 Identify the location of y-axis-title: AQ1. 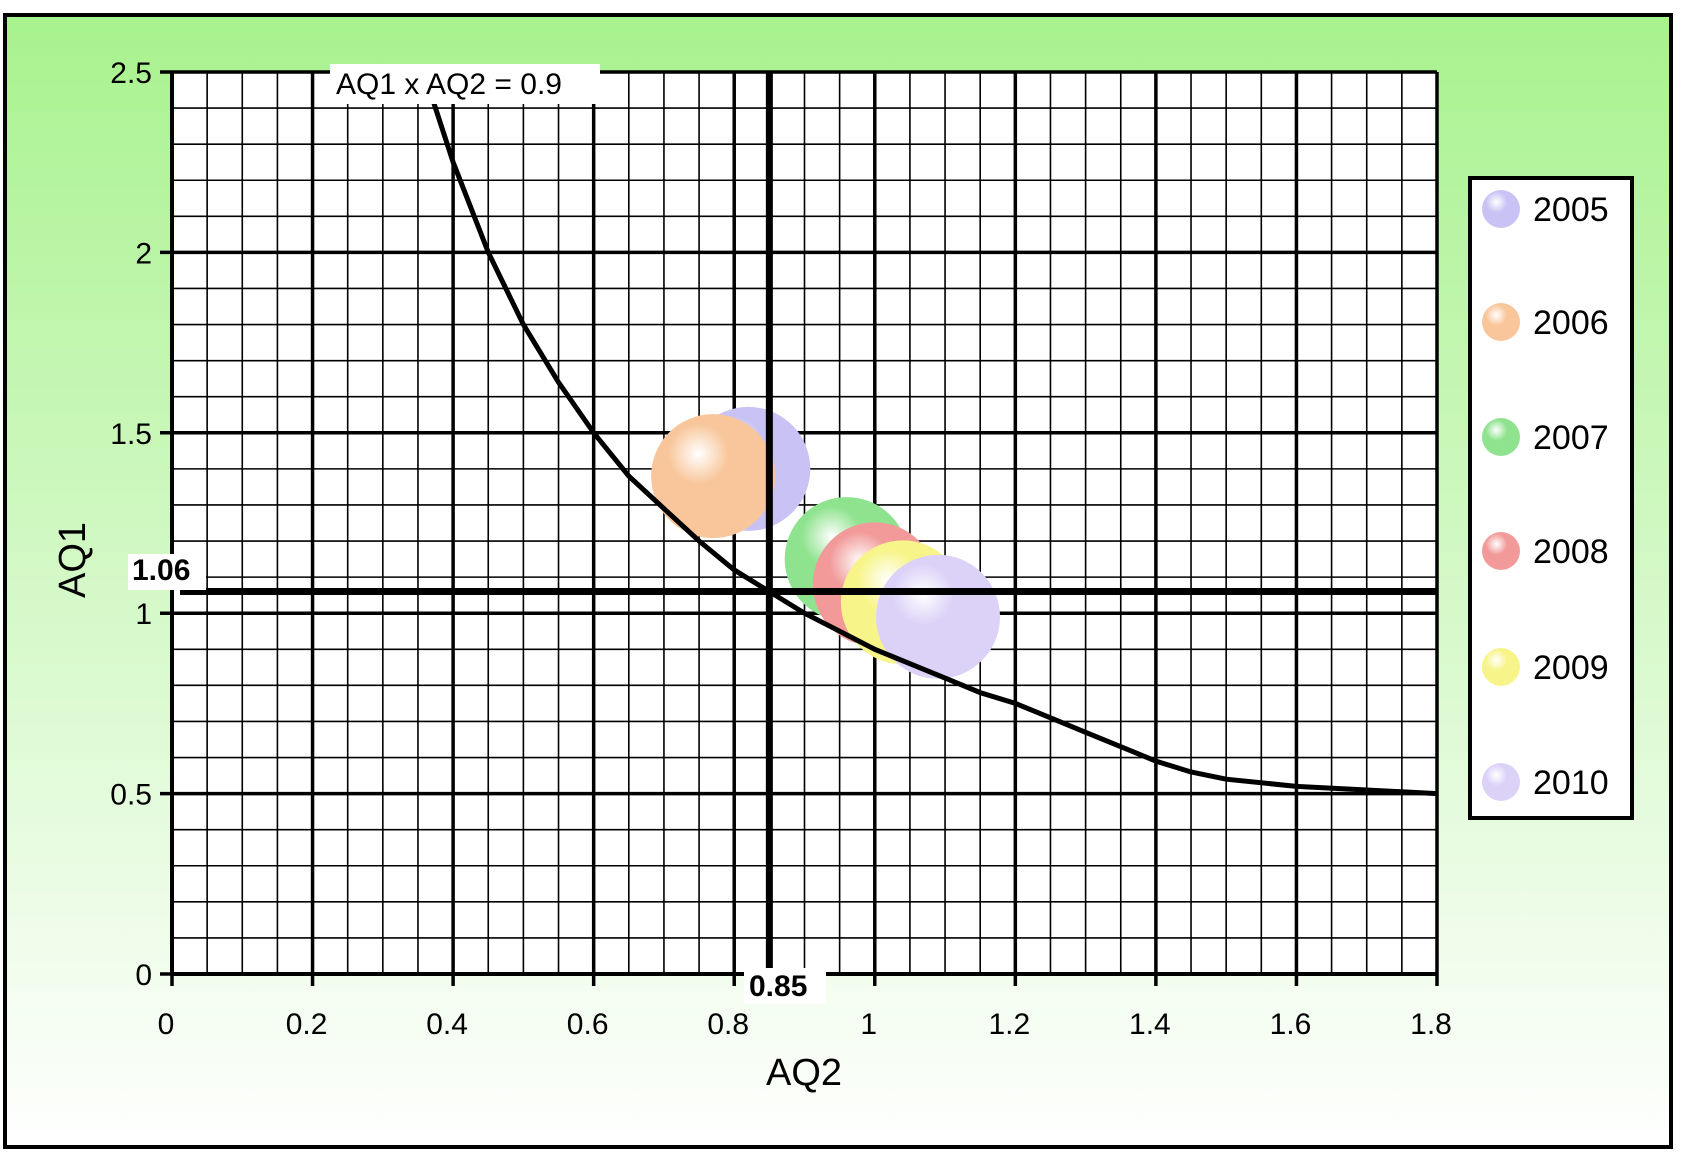
(73, 560).